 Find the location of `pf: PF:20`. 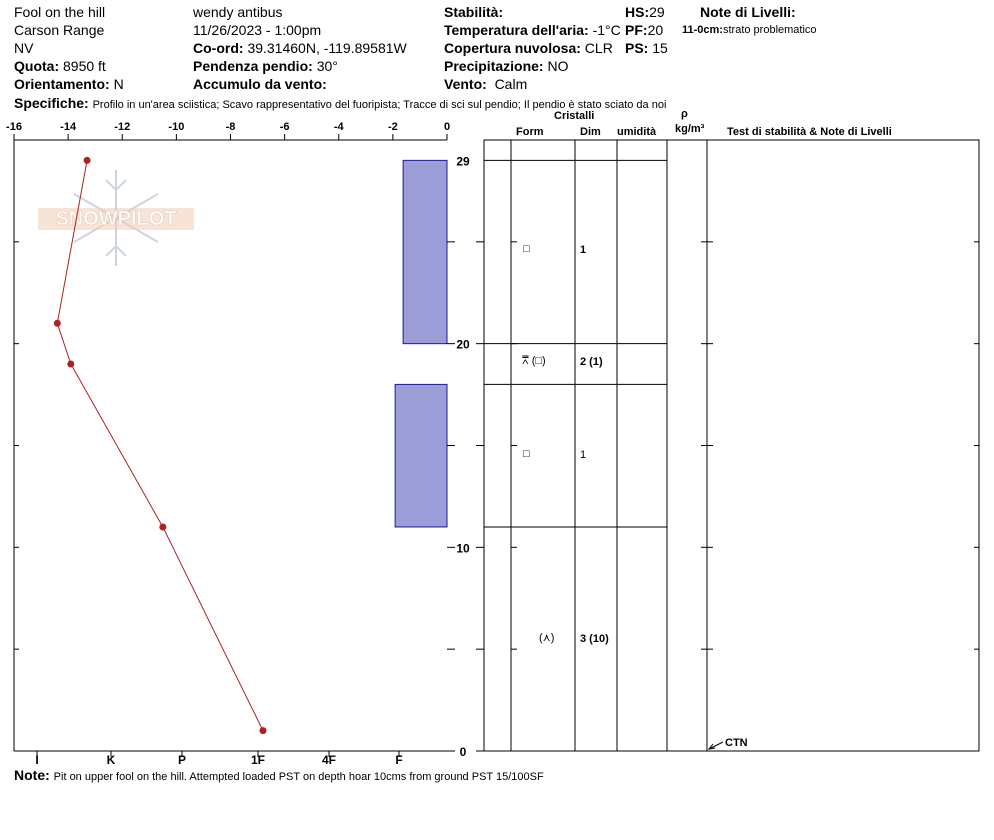

pf: PF:20 is located at coordinates (644, 30).